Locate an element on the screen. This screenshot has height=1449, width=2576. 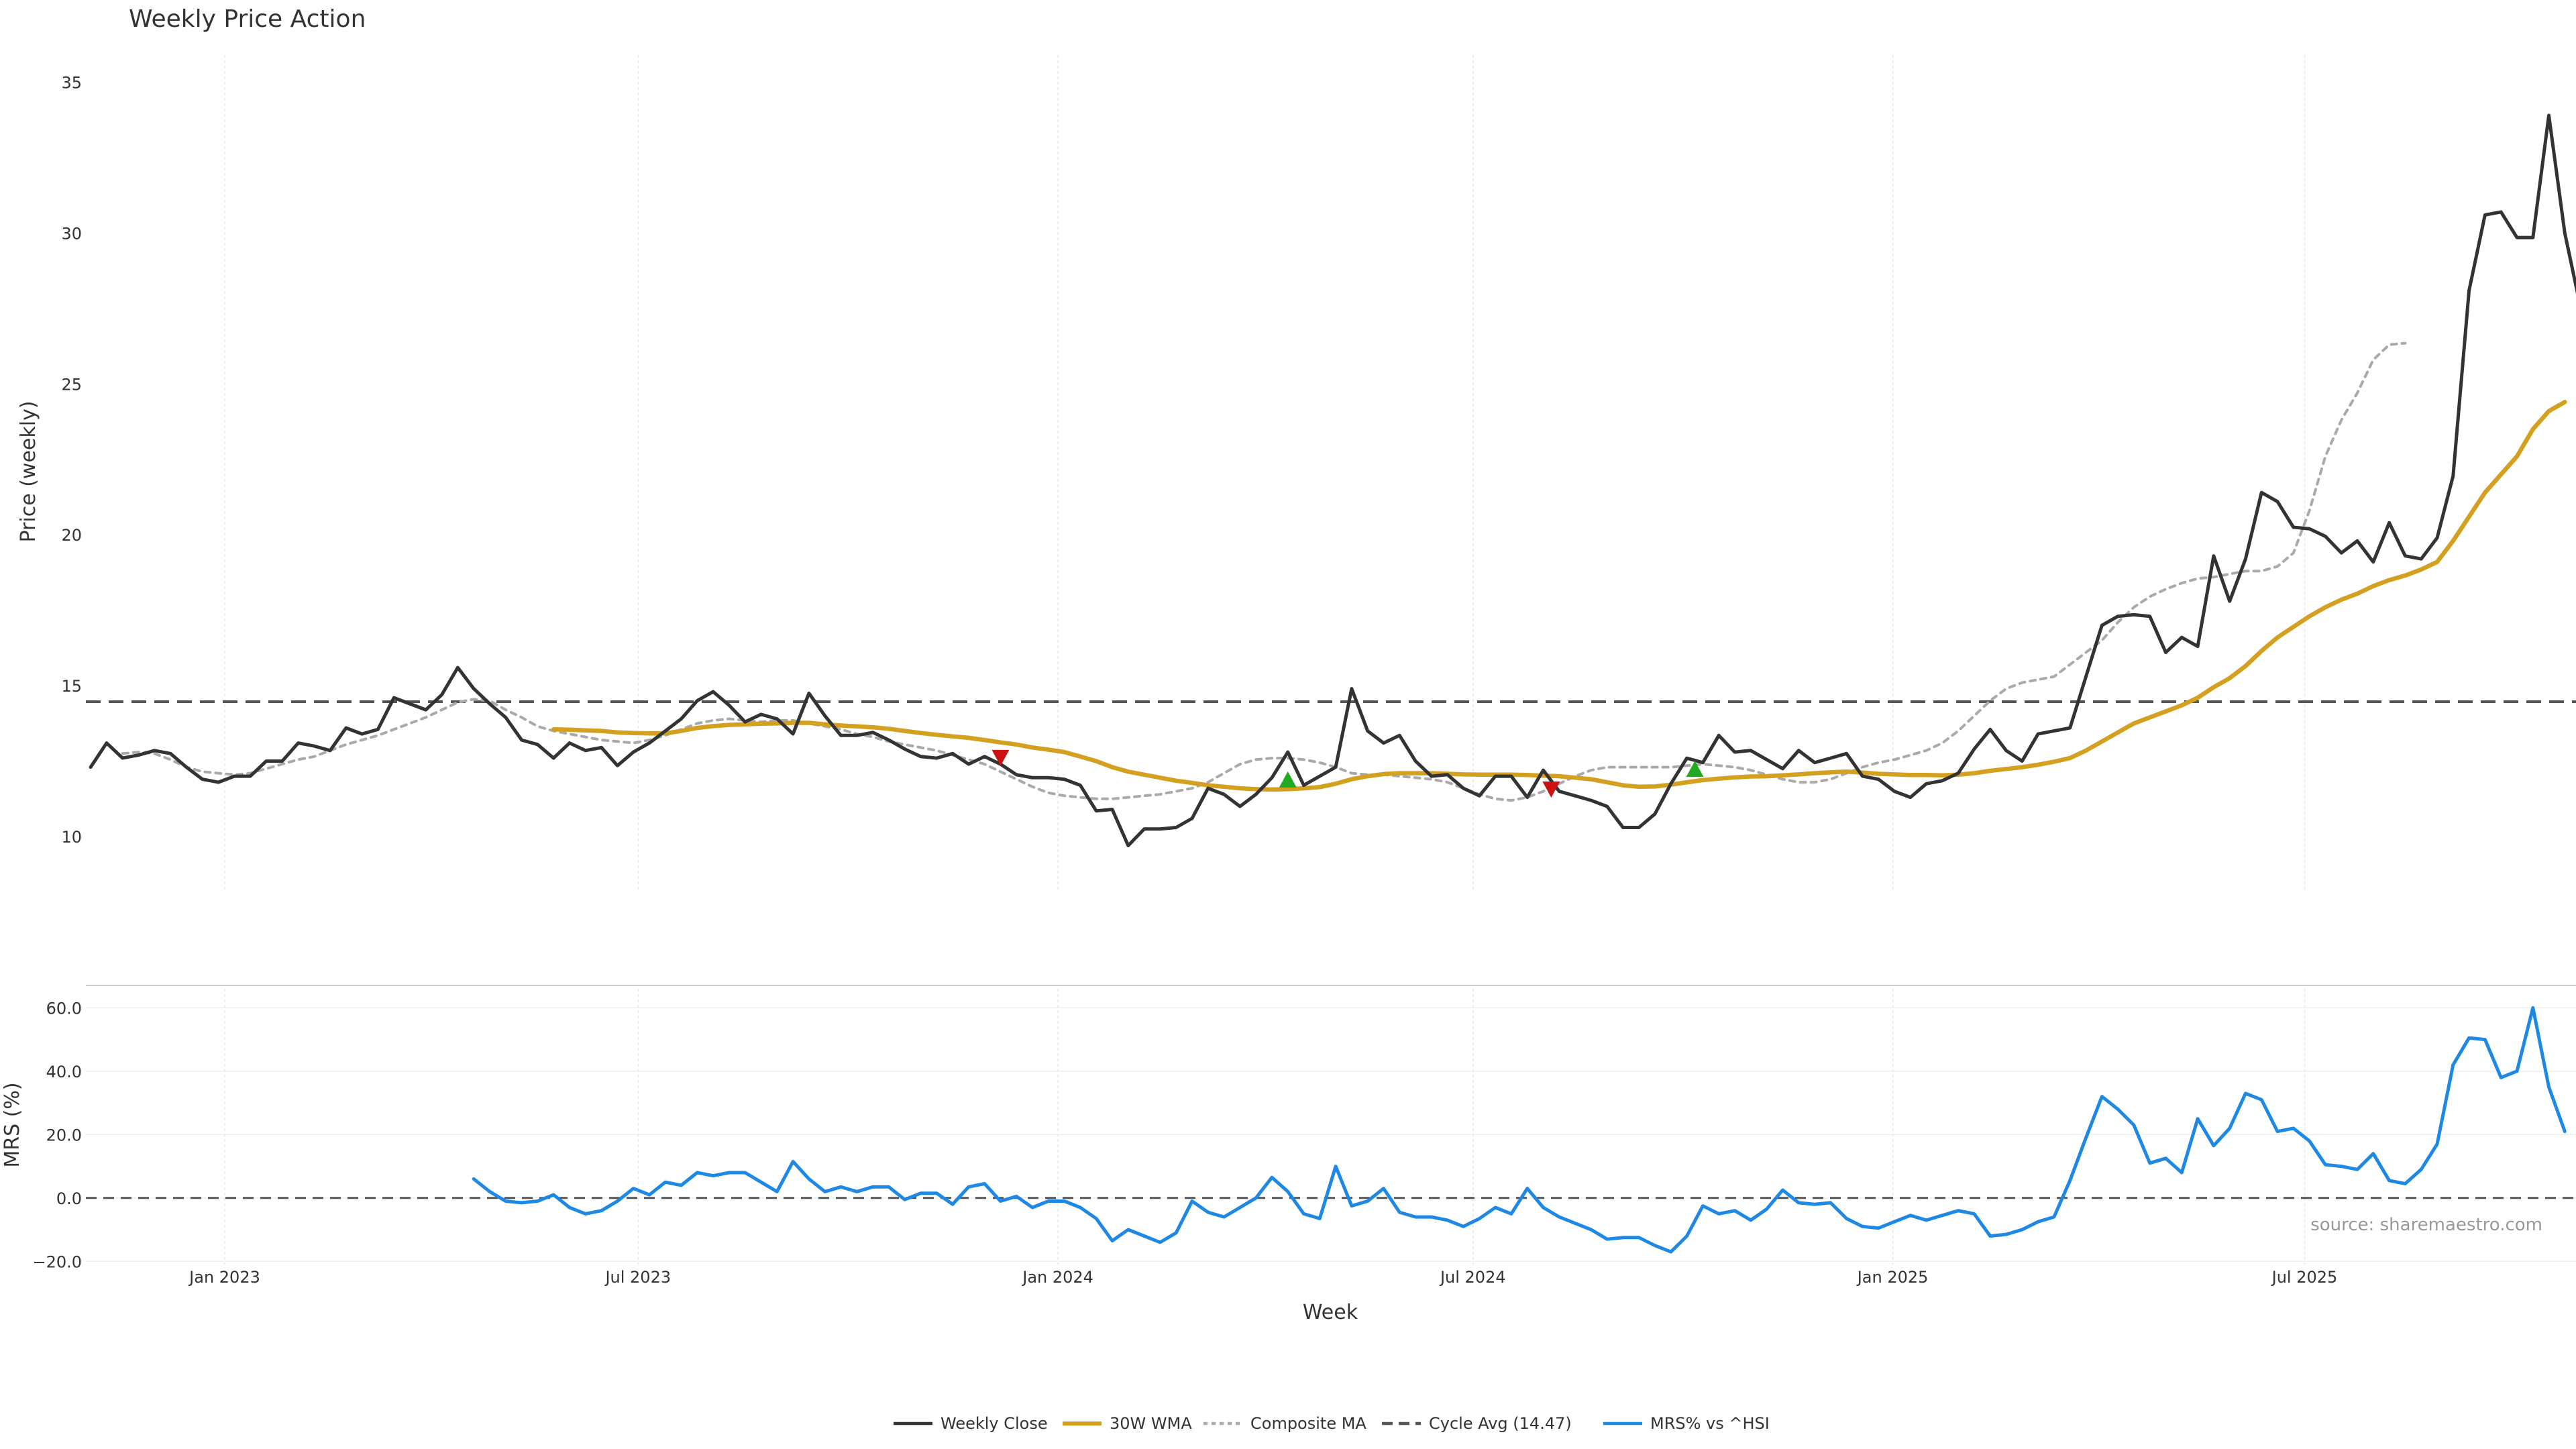
legend-item: 30W WMA is located at coordinates (1127, 1423).